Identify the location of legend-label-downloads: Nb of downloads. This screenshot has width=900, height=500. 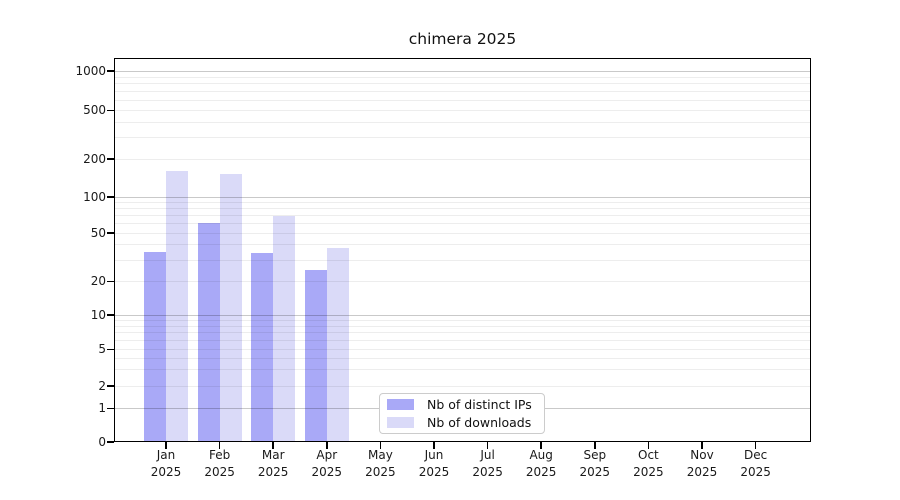
(479, 422).